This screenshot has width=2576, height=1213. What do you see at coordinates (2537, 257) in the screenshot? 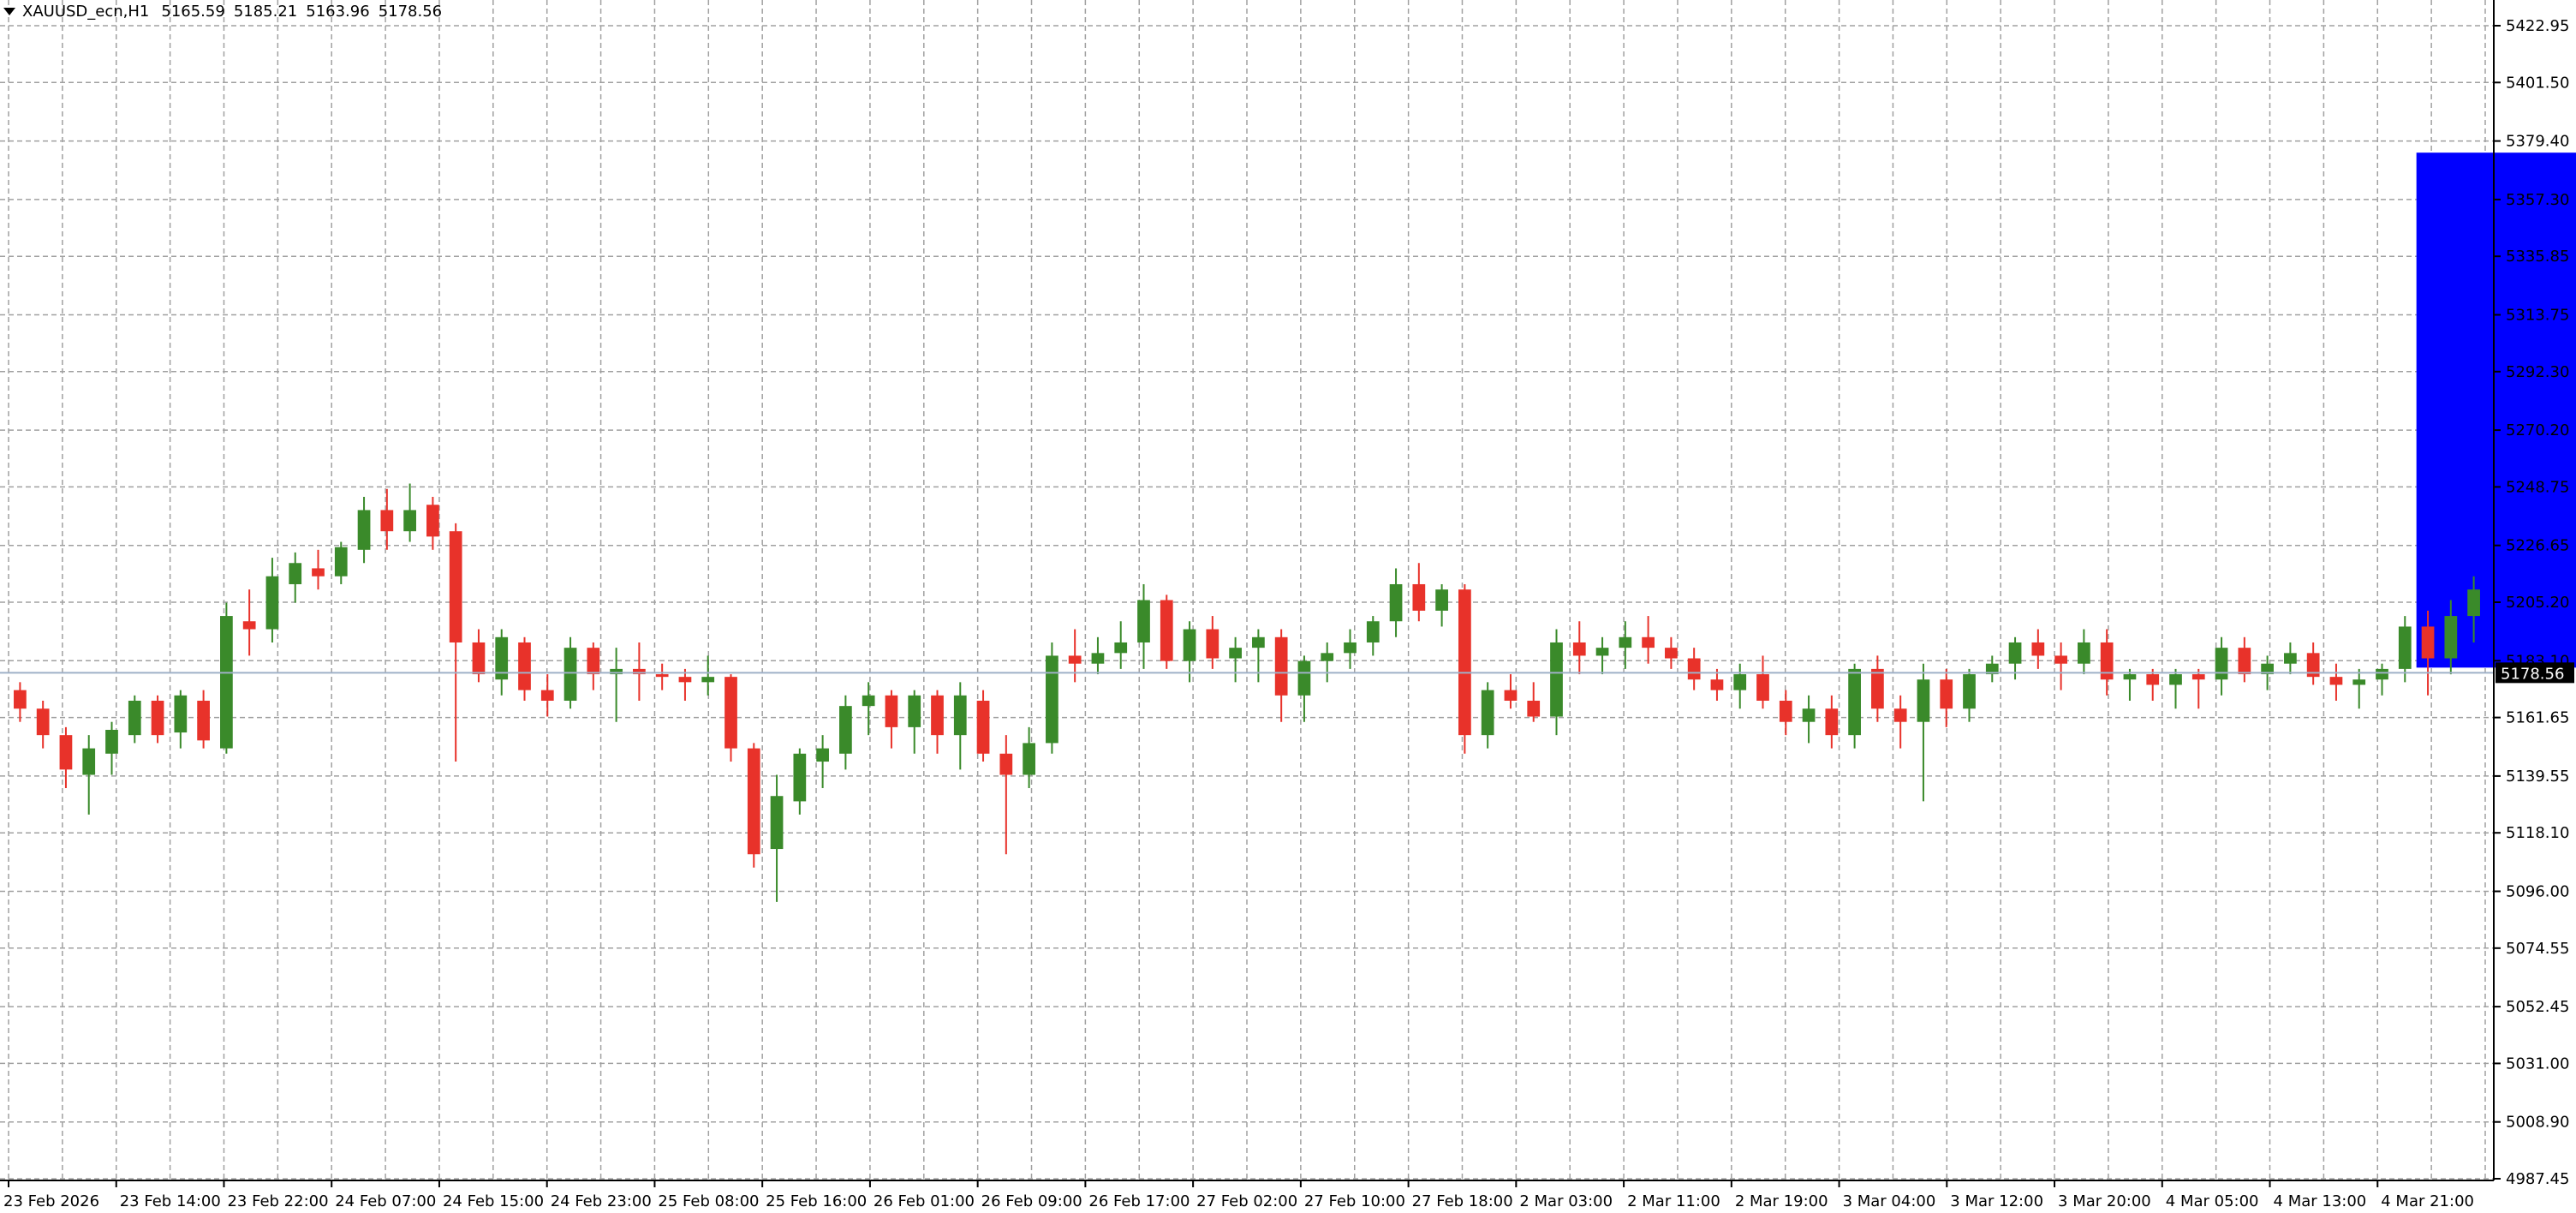
I see `price-tick-label: 5335.85` at bounding box center [2537, 257].